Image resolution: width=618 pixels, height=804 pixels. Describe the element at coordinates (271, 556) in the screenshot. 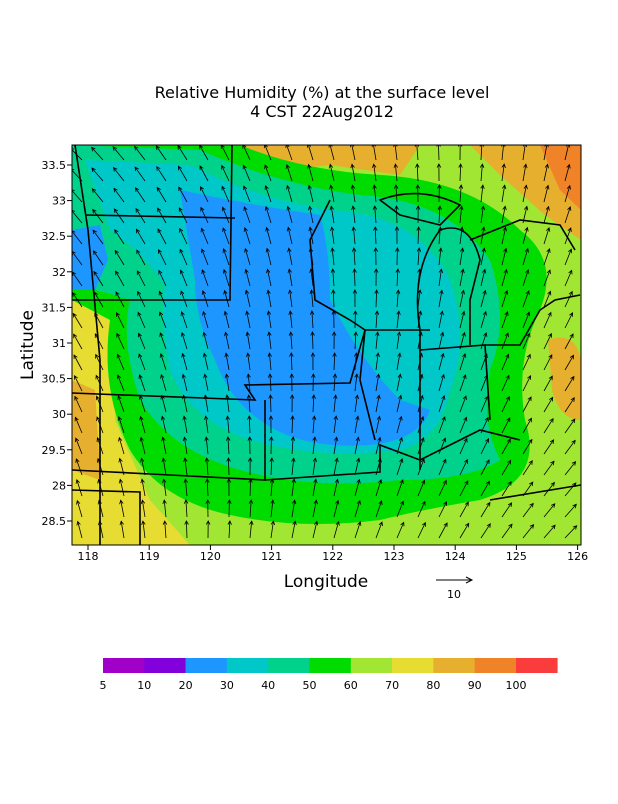

I see `x-tick-label: 121` at that location.